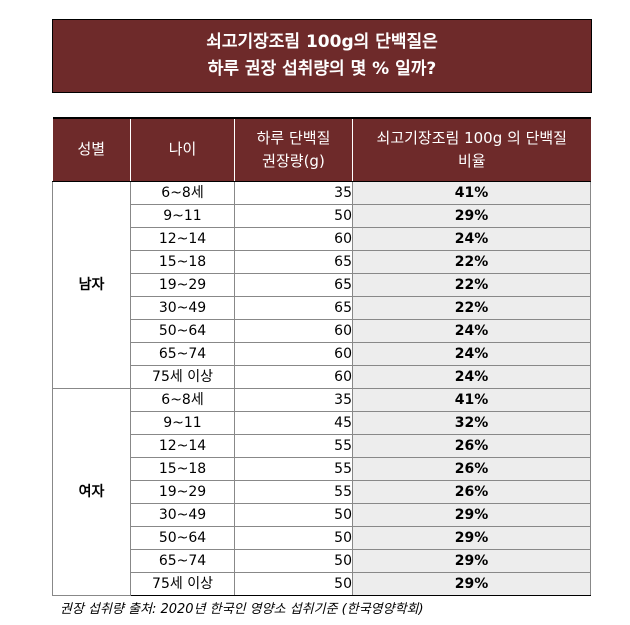  I want to click on table-row: 75세 이상 50 29%, so click(322, 584).